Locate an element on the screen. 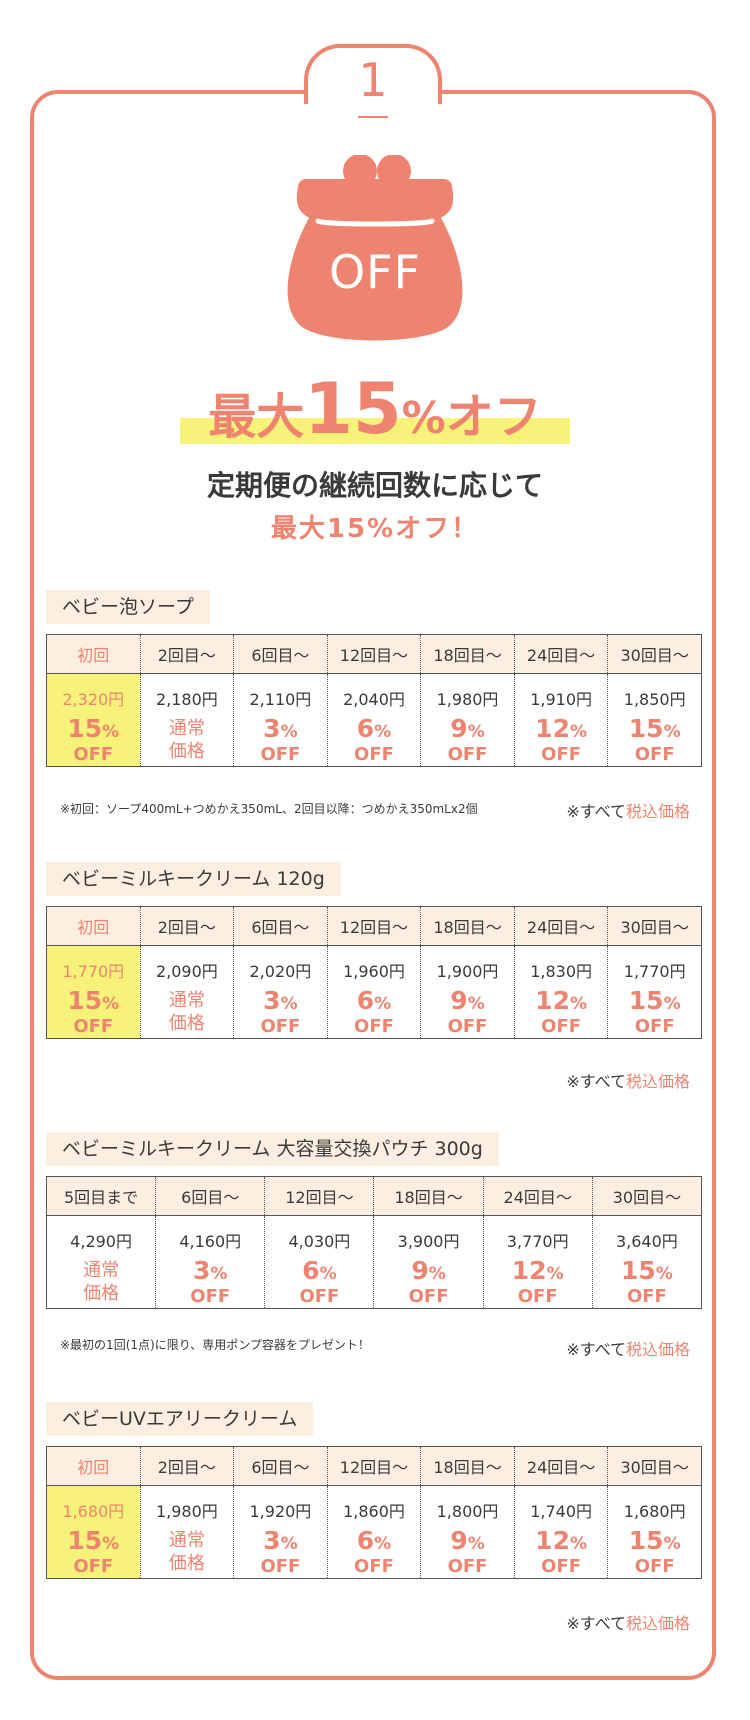 The image size is (750, 1720). discount-percent: 6% is located at coordinates (319, 1272).